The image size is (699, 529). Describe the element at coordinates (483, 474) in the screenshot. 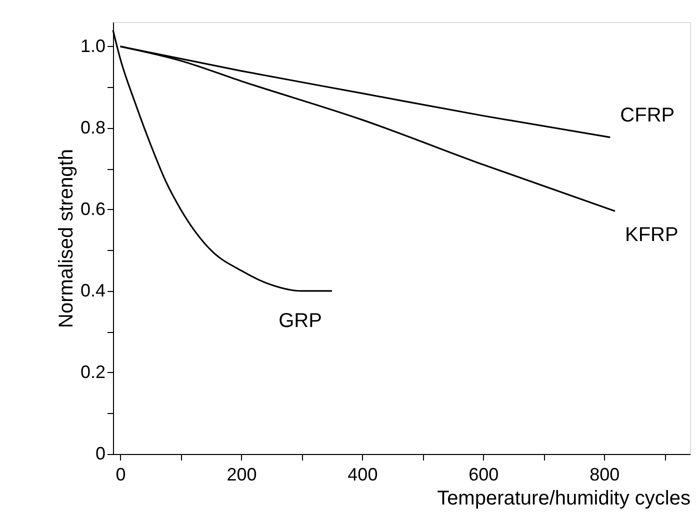

I see `x-tick-label: 600` at that location.